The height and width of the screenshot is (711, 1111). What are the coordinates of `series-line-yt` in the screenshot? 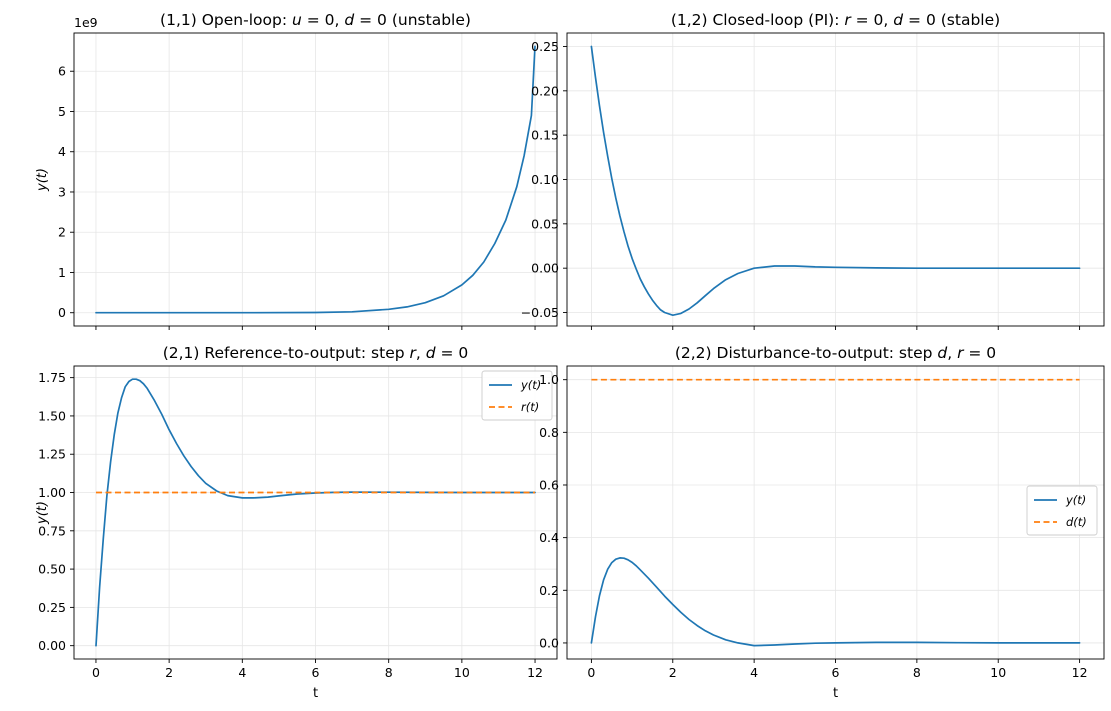 It's located at (835, 602).